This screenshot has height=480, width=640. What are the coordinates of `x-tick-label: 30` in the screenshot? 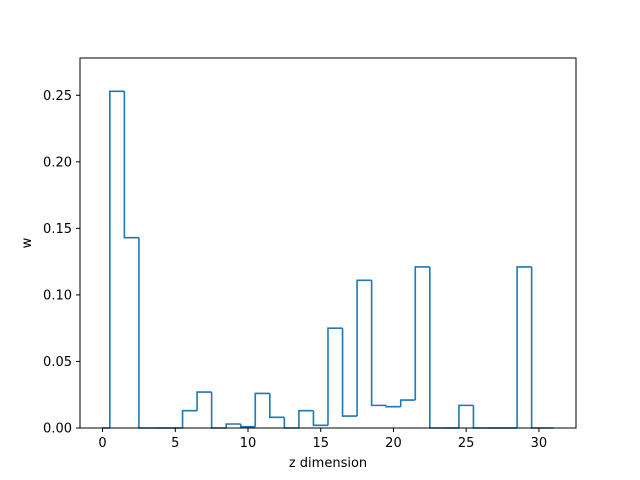 It's located at (539, 443).